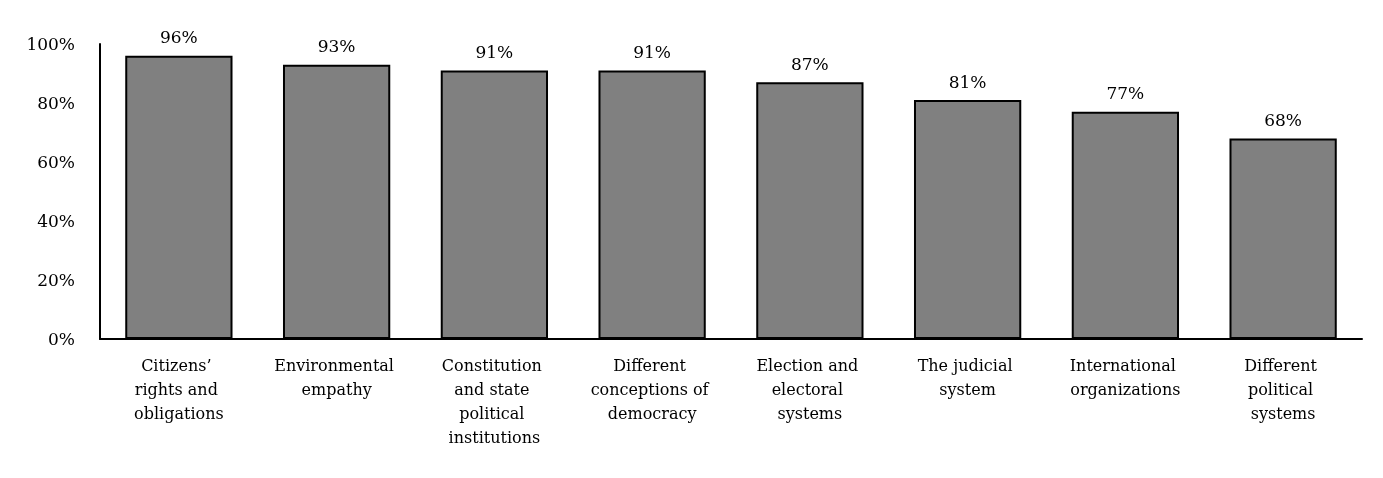 Image resolution: width=1383 pixels, height=478 pixels. What do you see at coordinates (56, 162) in the screenshot?
I see `y-tick-label: 60%` at bounding box center [56, 162].